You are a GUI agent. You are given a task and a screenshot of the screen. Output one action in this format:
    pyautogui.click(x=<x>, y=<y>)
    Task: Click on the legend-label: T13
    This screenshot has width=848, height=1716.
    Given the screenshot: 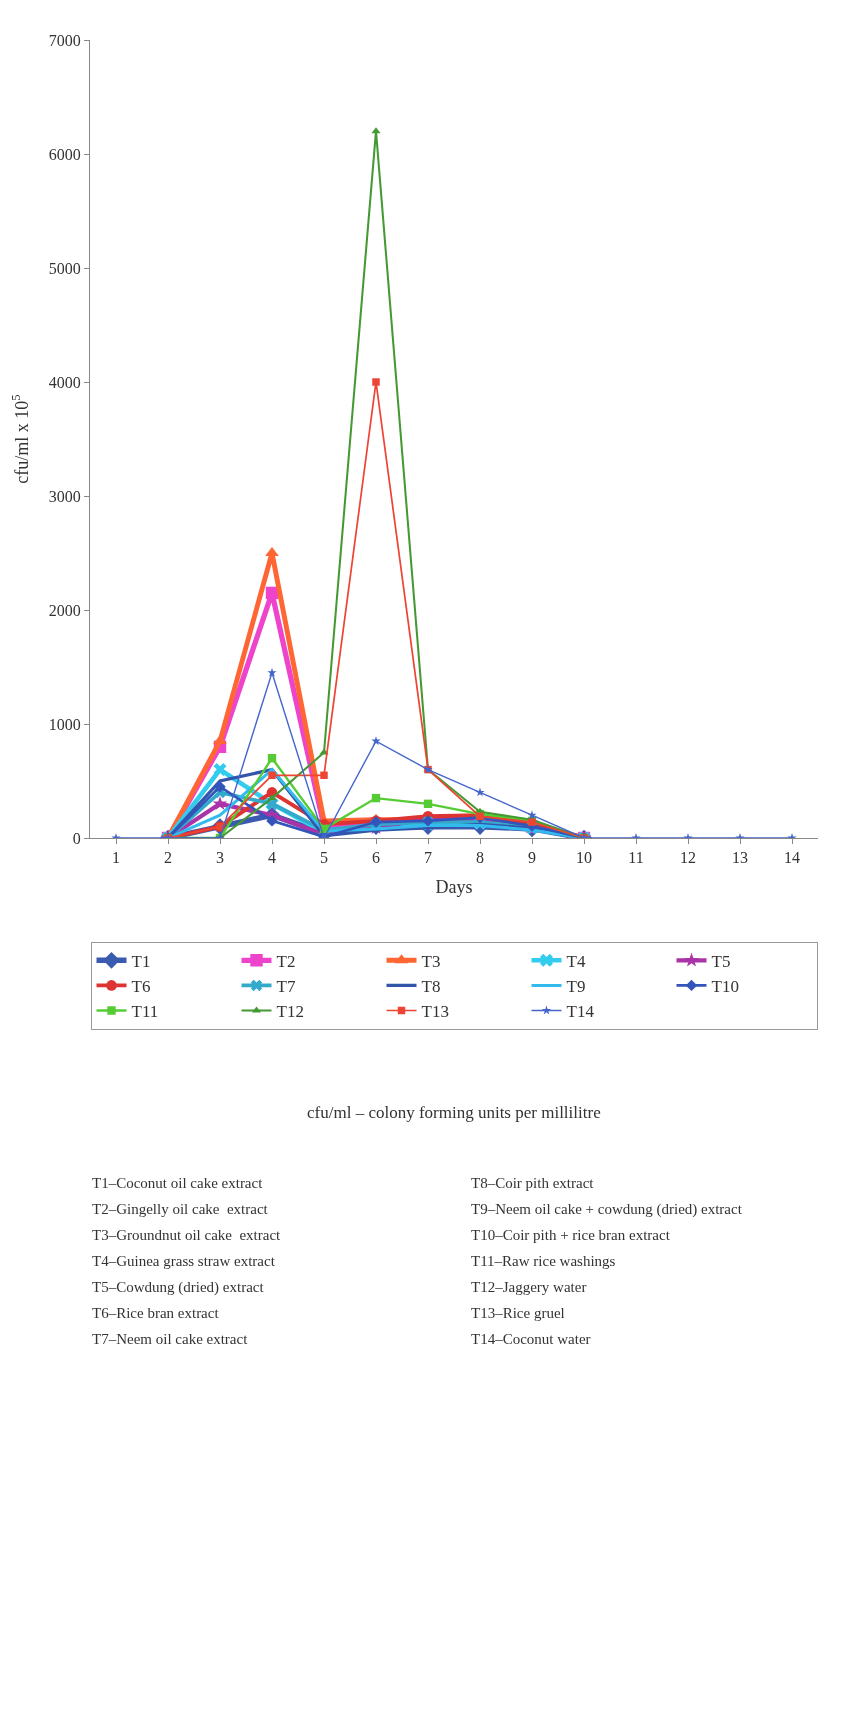 What is the action you would take?
    pyautogui.click(x=435, y=1012)
    